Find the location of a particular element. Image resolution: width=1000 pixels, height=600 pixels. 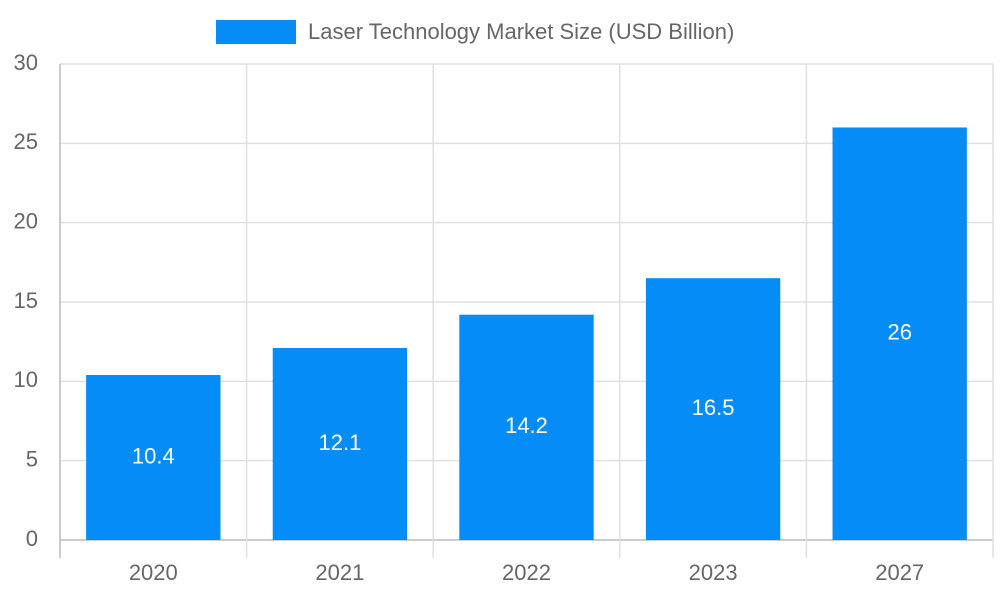

data-label: 10.4 is located at coordinates (153, 455).